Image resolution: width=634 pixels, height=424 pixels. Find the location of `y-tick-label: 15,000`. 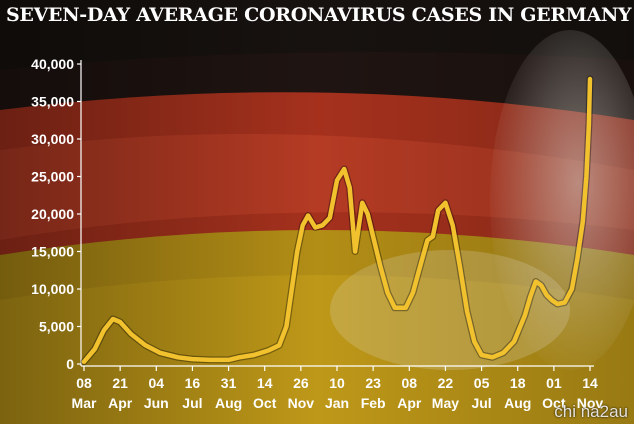

y-tick-label: 15,000 is located at coordinates (52, 252).